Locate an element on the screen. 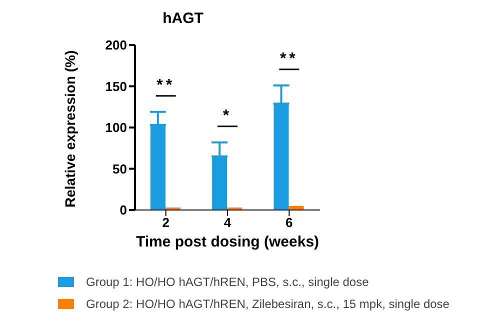 The height and width of the screenshot is (325, 500). legend-label: Group 1: HO/HO hAGT/hREN, PBS, s.c., single dose is located at coordinates (227, 282).